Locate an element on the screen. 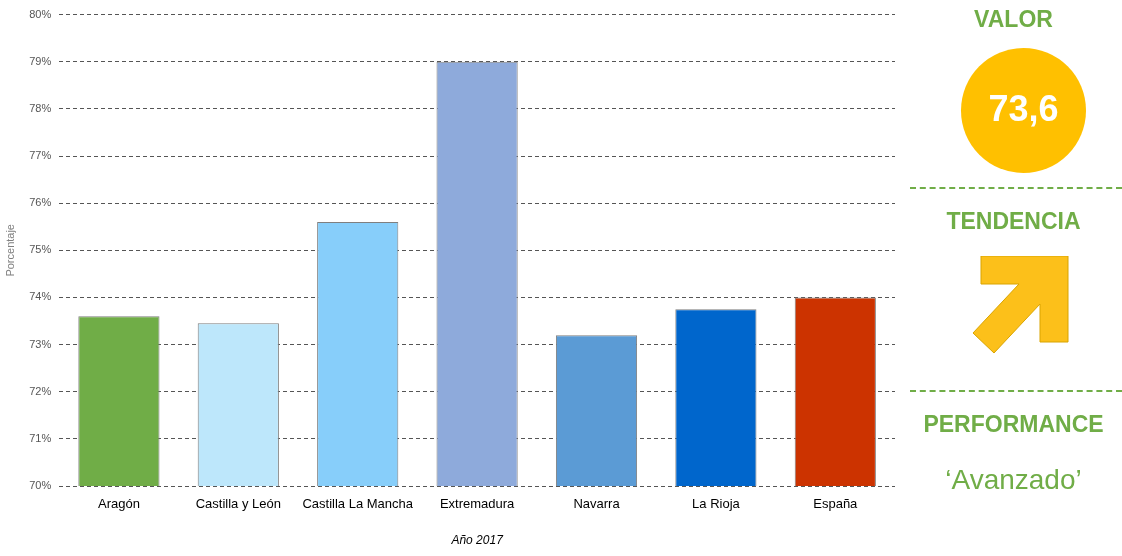 The width and height of the screenshot is (1122, 556). text: ‘Avanzado’ is located at coordinates (1013, 480).